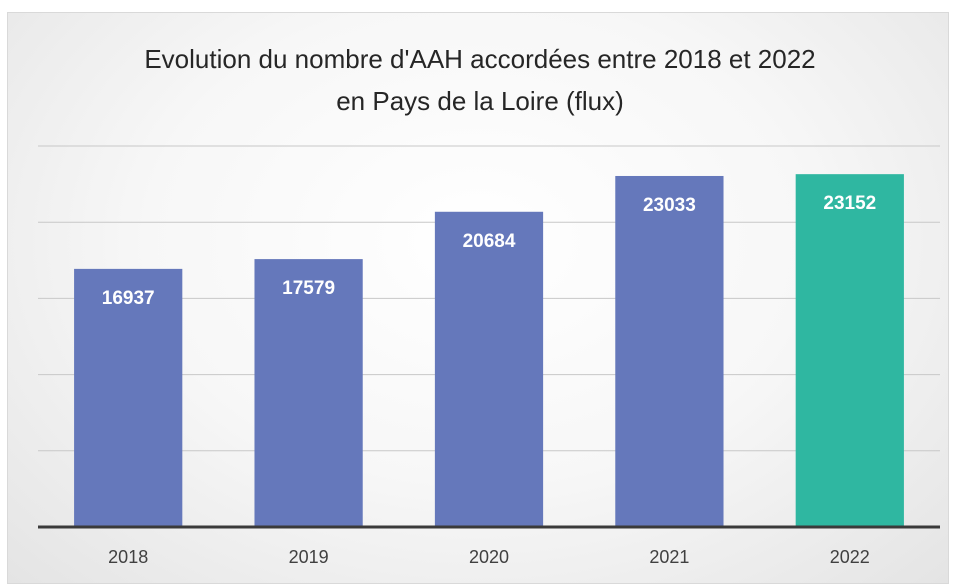 Image resolution: width=957 pixels, height=585 pixels. I want to click on data-label: 20684, so click(489, 241).